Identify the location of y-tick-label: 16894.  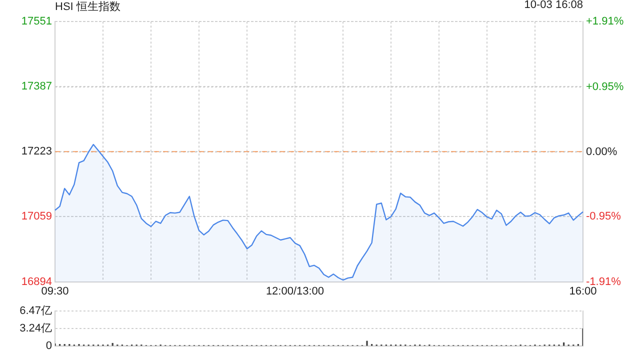
(36, 282).